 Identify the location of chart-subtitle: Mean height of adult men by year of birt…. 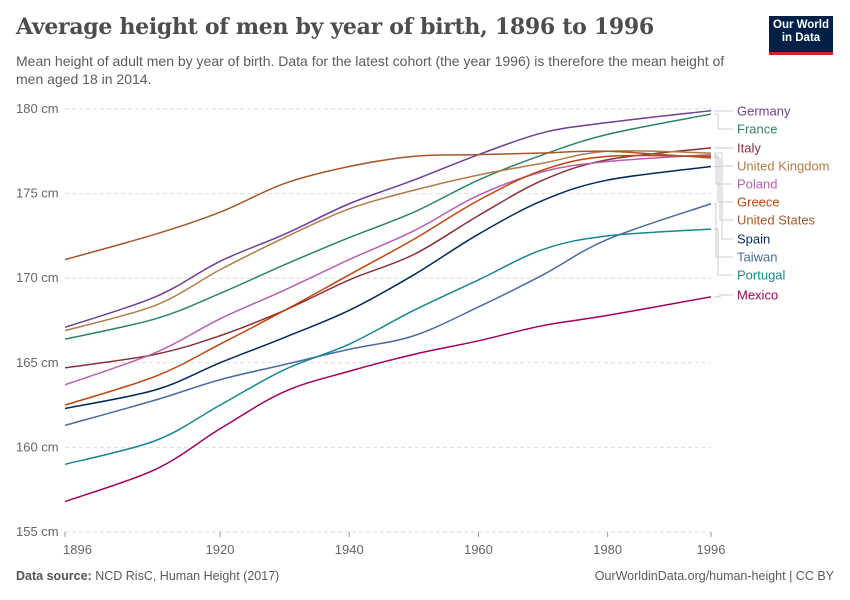
(370, 70).